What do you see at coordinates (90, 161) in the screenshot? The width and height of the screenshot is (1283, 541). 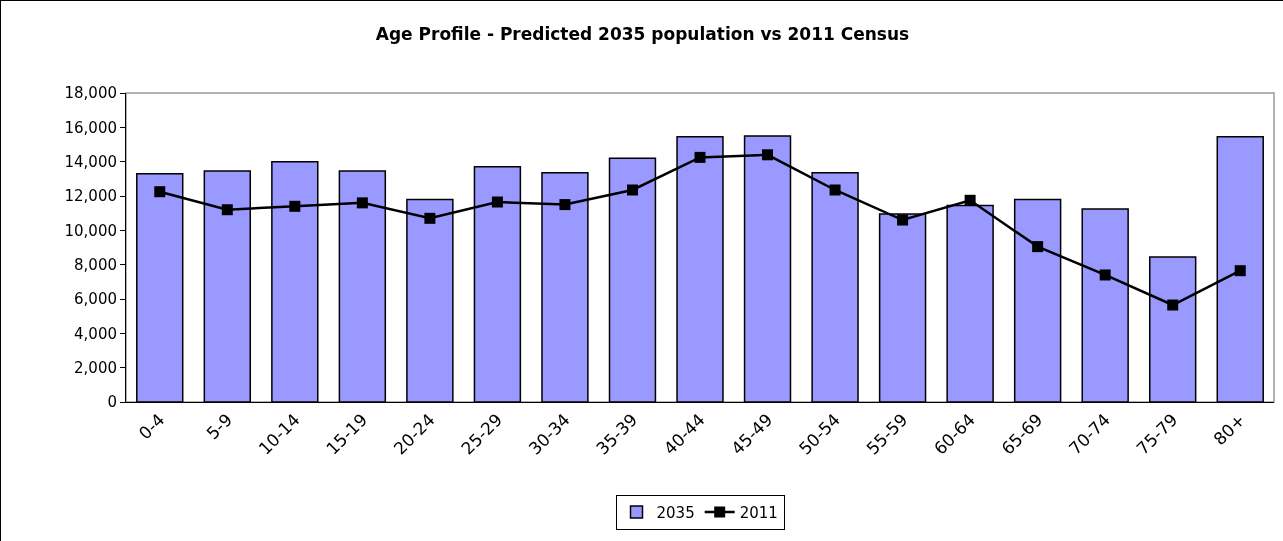 I see `y-tick-label: 14,000` at bounding box center [90, 161].